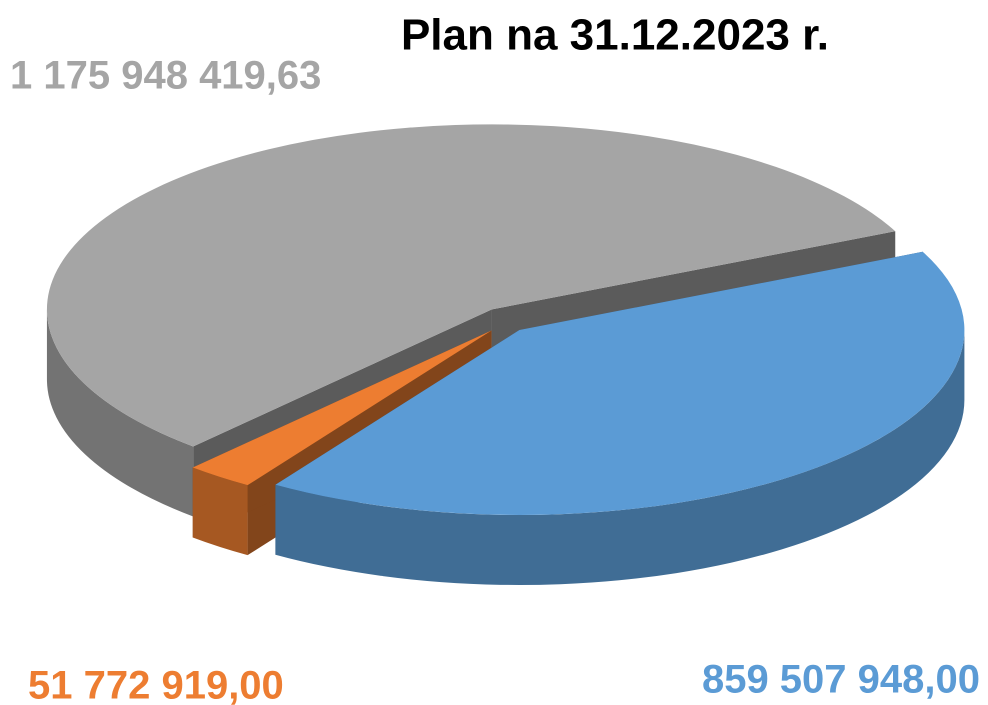 This screenshot has width=988, height=705. I want to click on data-label: 859 507 948,00, so click(841, 680).